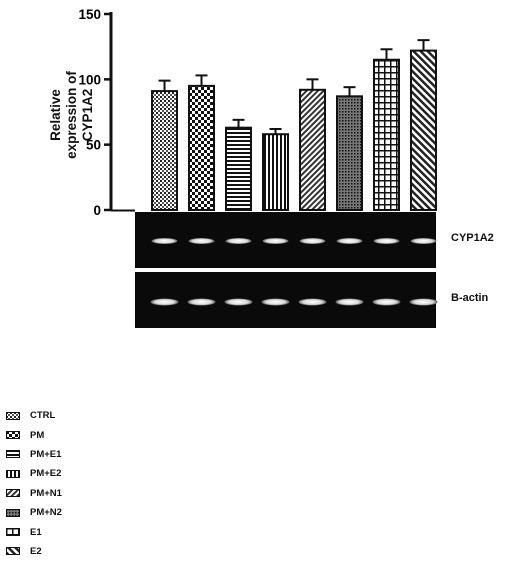  What do you see at coordinates (97, 210) in the screenshot?
I see `y-tick-label: 0` at bounding box center [97, 210].